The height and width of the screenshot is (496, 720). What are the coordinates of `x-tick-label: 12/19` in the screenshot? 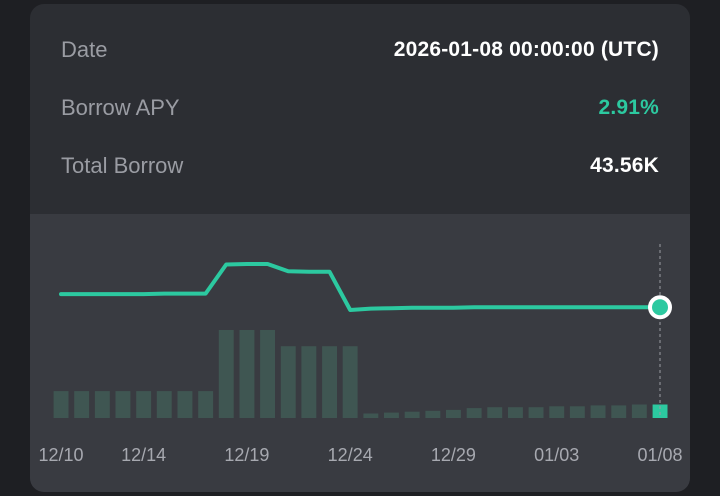 It's located at (246, 455).